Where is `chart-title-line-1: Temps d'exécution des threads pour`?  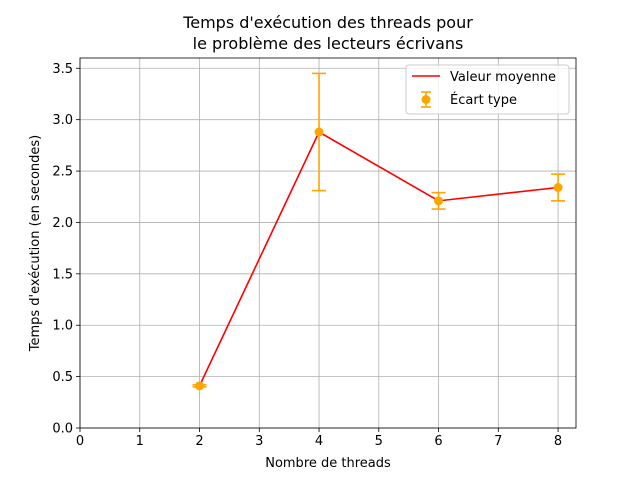
chart-title-line-1: Temps d'exécution des threads pour is located at coordinates (327, 22).